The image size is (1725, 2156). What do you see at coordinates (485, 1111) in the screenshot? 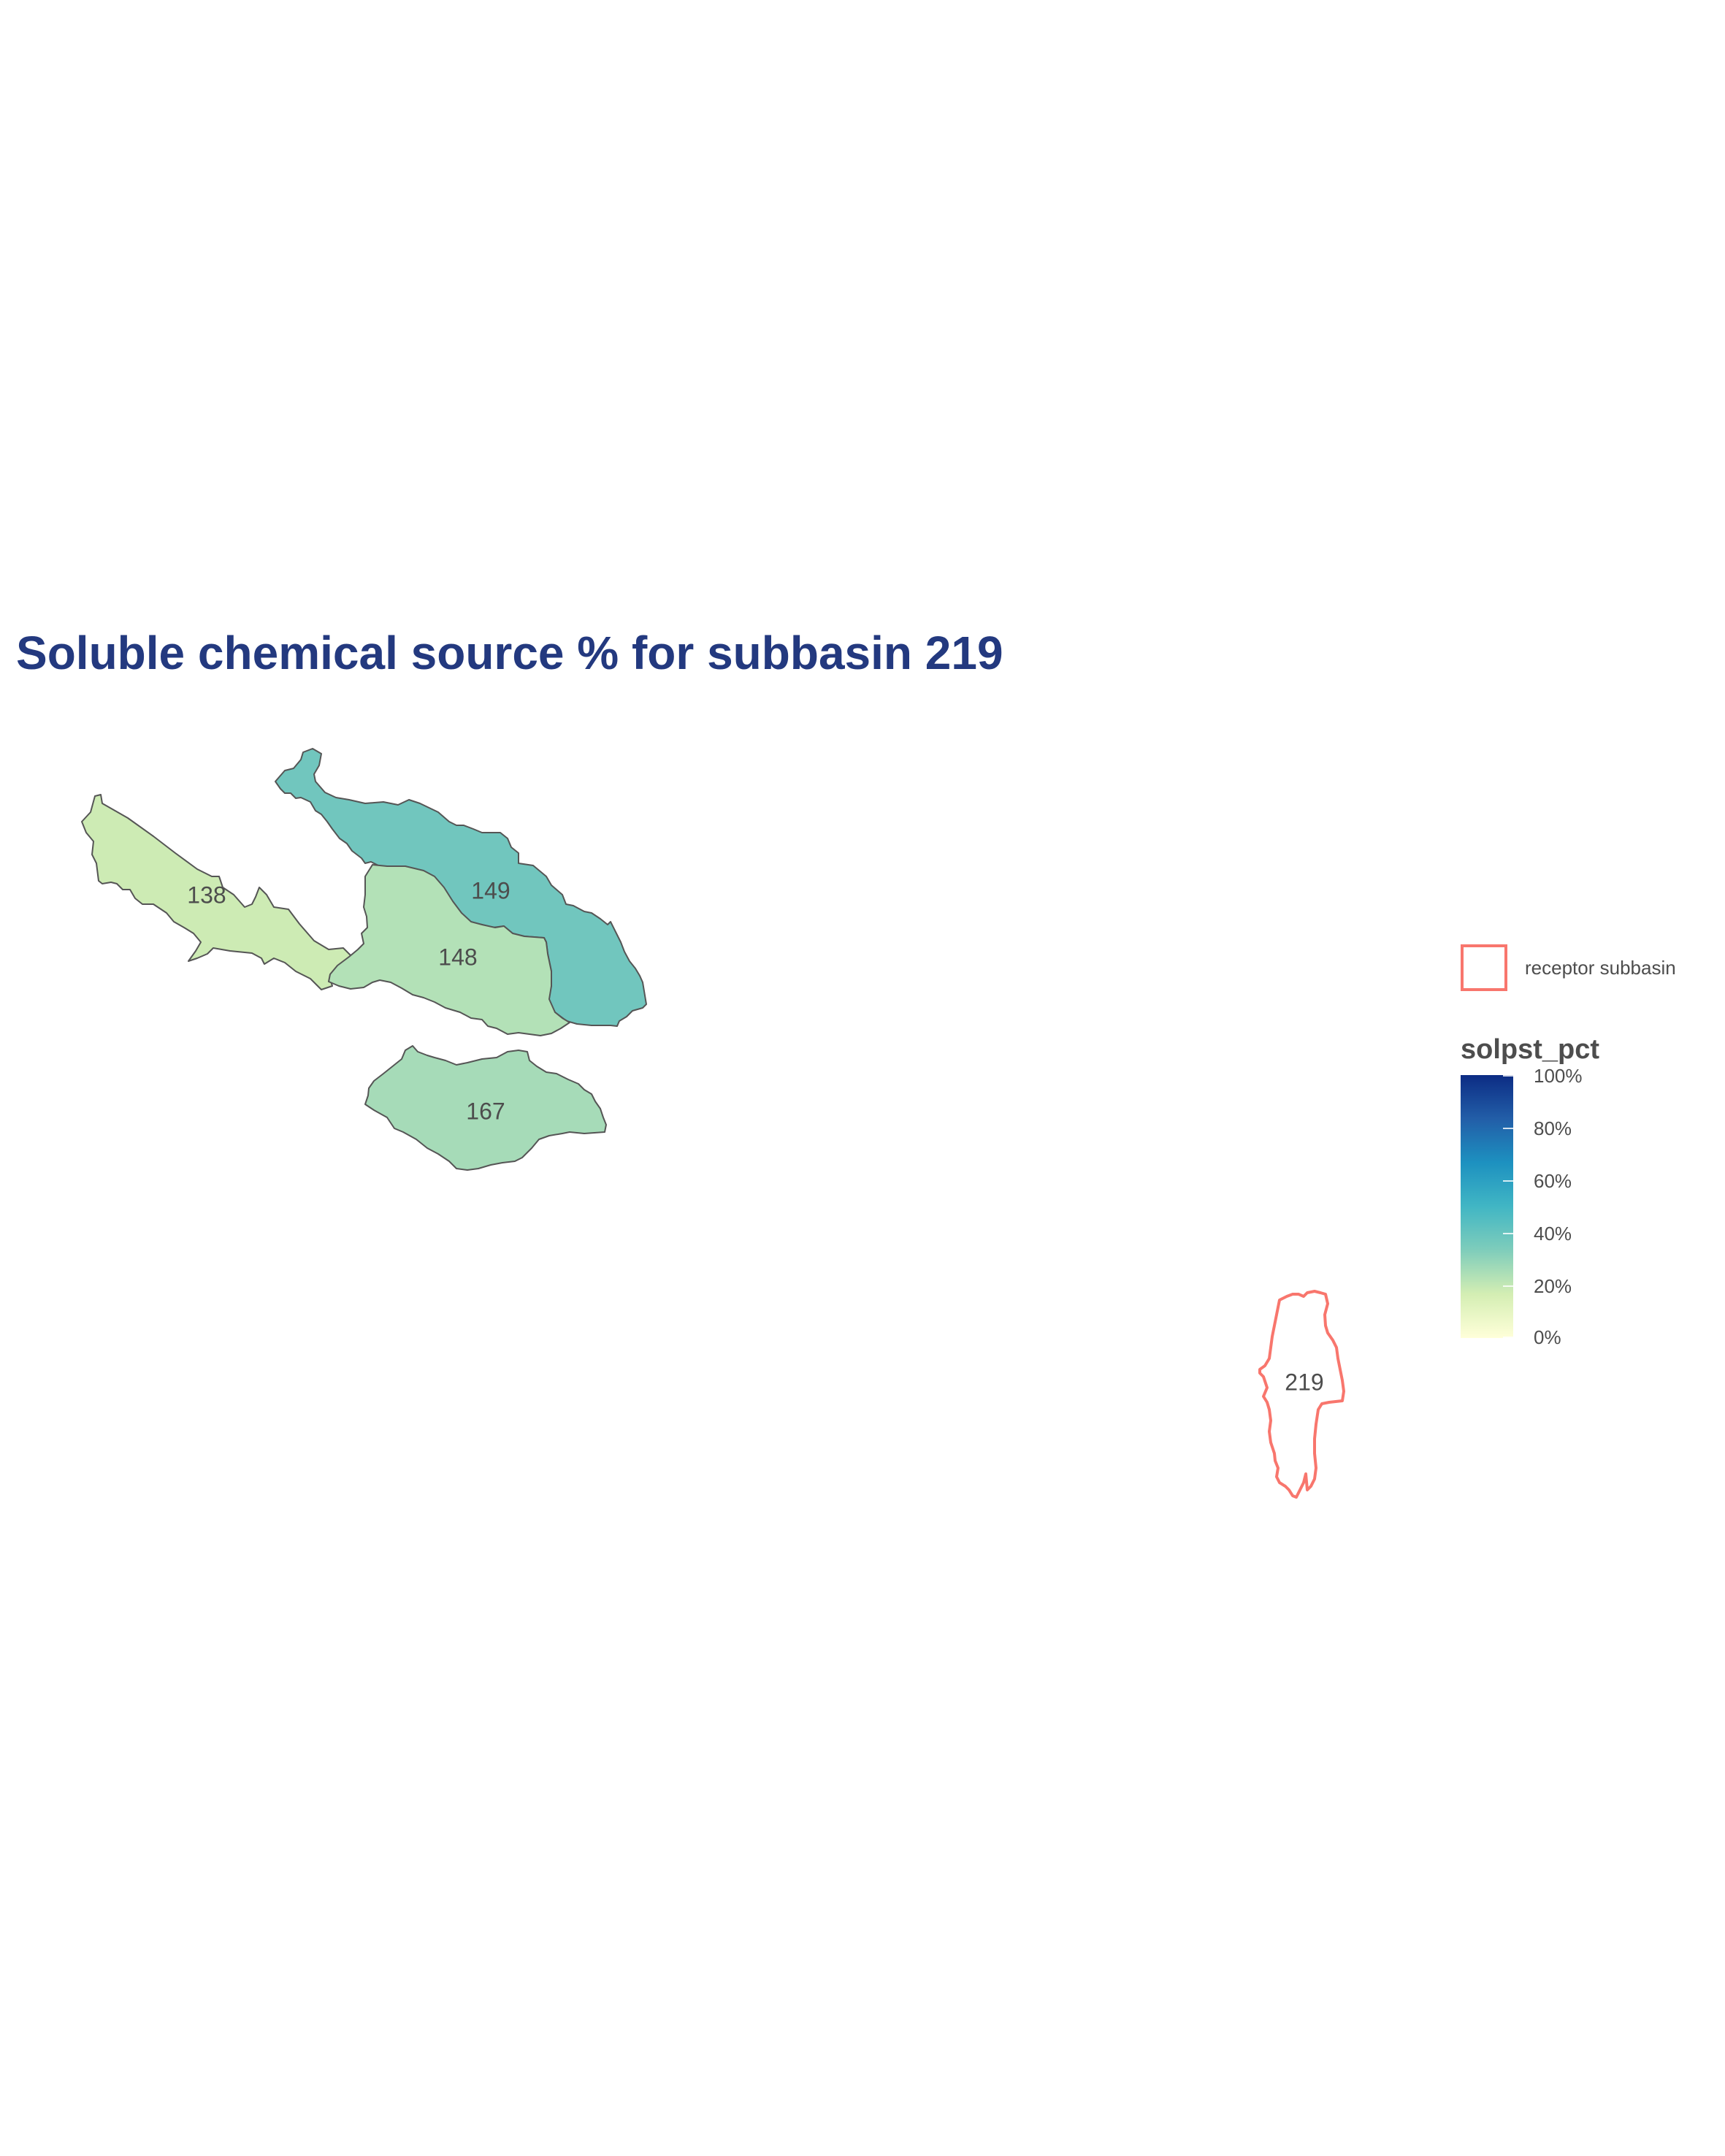
I see `label-167: 167` at bounding box center [485, 1111].